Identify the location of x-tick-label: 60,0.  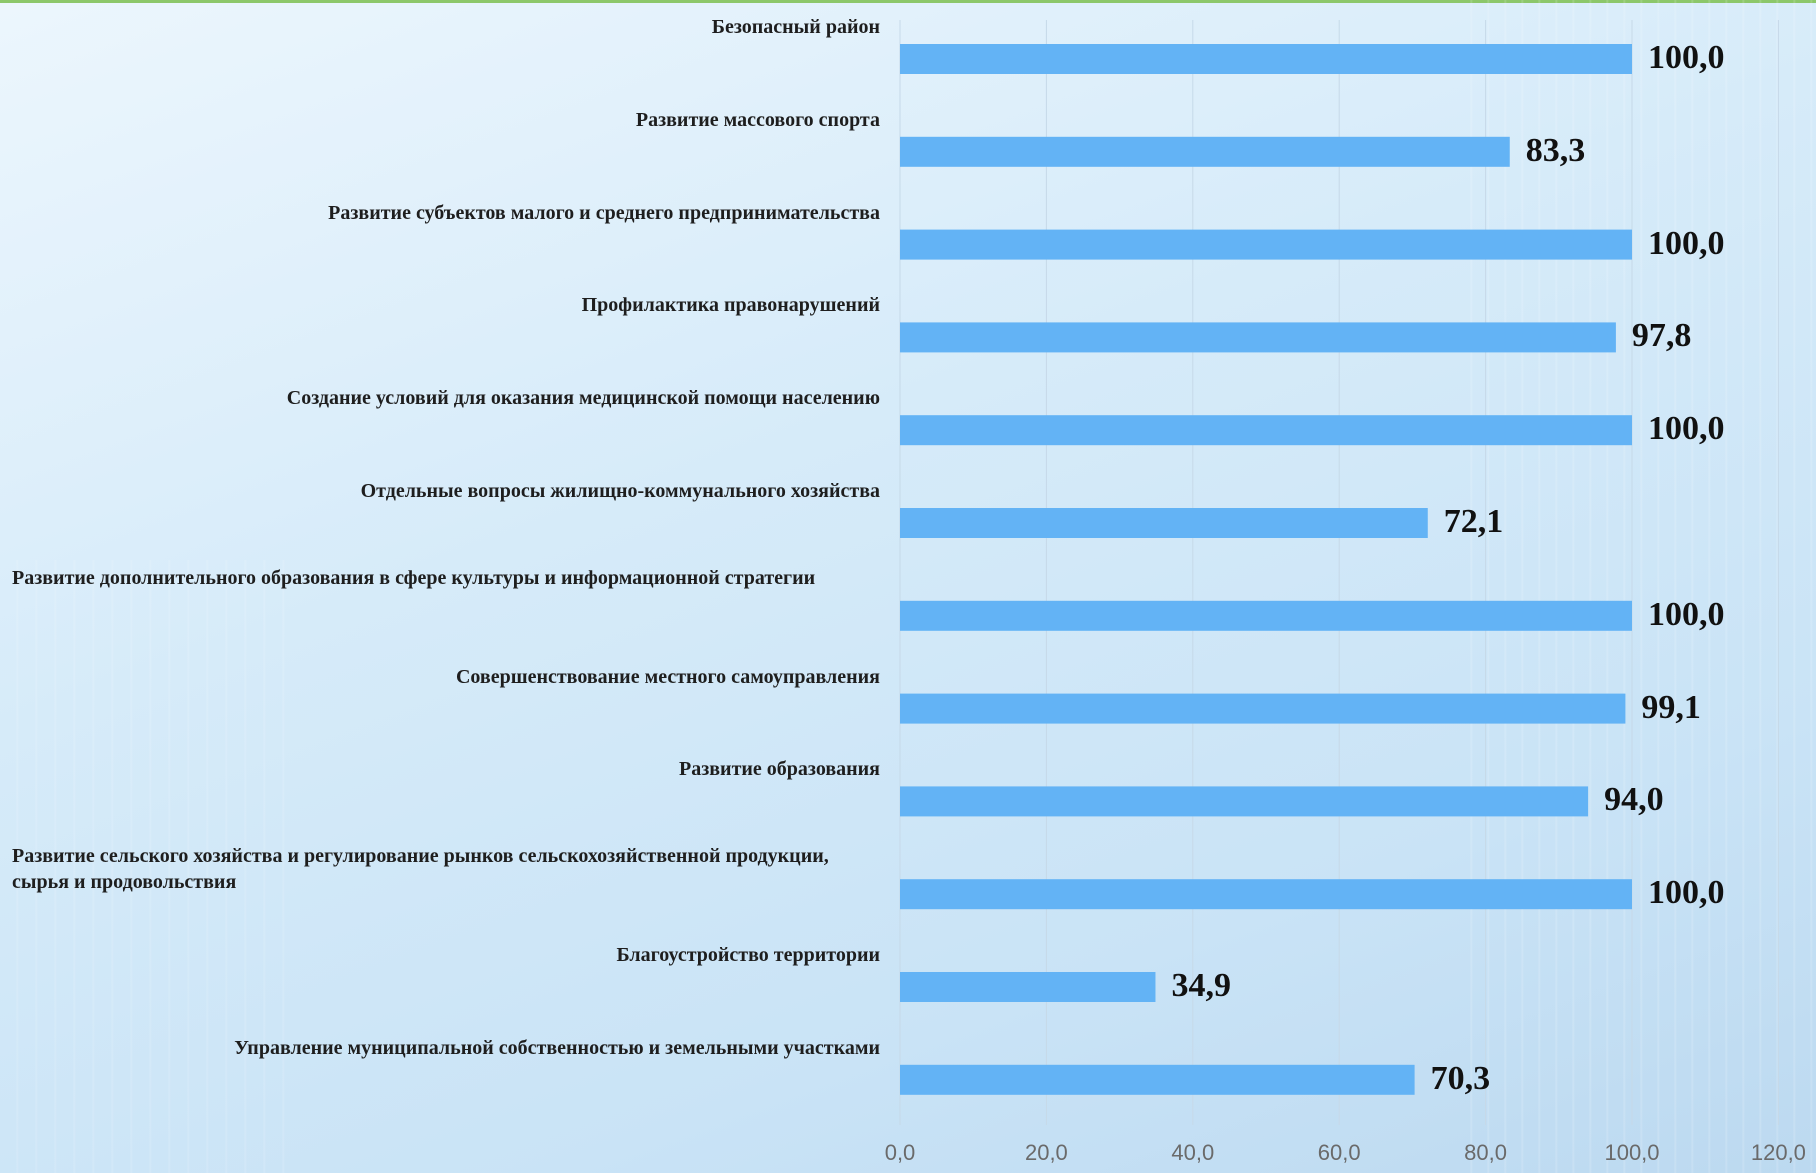
(1339, 1152).